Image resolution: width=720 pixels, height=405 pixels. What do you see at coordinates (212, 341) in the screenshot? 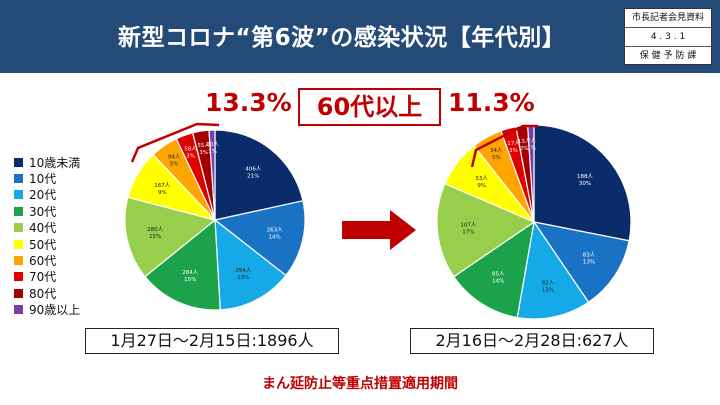
I see `left-period-caption: 1月27日～2月15日:1896人` at bounding box center [212, 341].